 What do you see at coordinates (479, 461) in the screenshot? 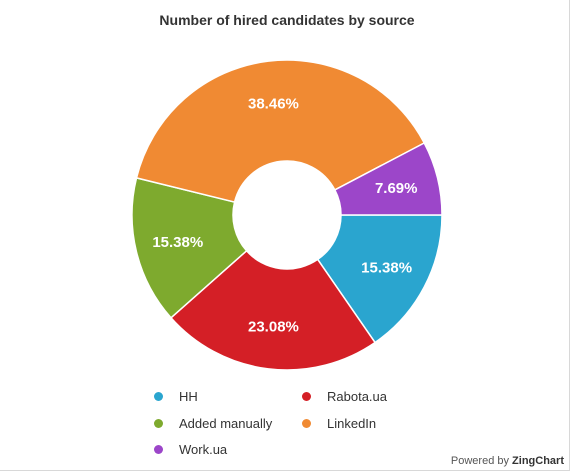
I see `credit-prefix: Powered by` at bounding box center [479, 461].